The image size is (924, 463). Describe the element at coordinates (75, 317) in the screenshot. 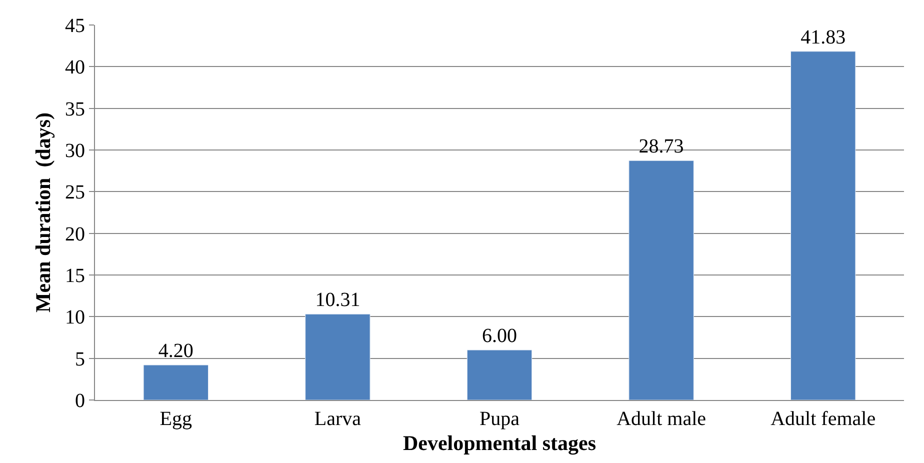

I see `y-tick-label: 10` at that location.